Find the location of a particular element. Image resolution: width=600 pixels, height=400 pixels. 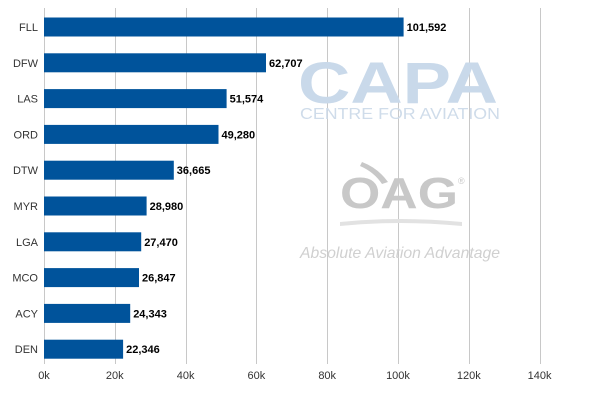

category-label-den: DEN is located at coordinates (26, 350).